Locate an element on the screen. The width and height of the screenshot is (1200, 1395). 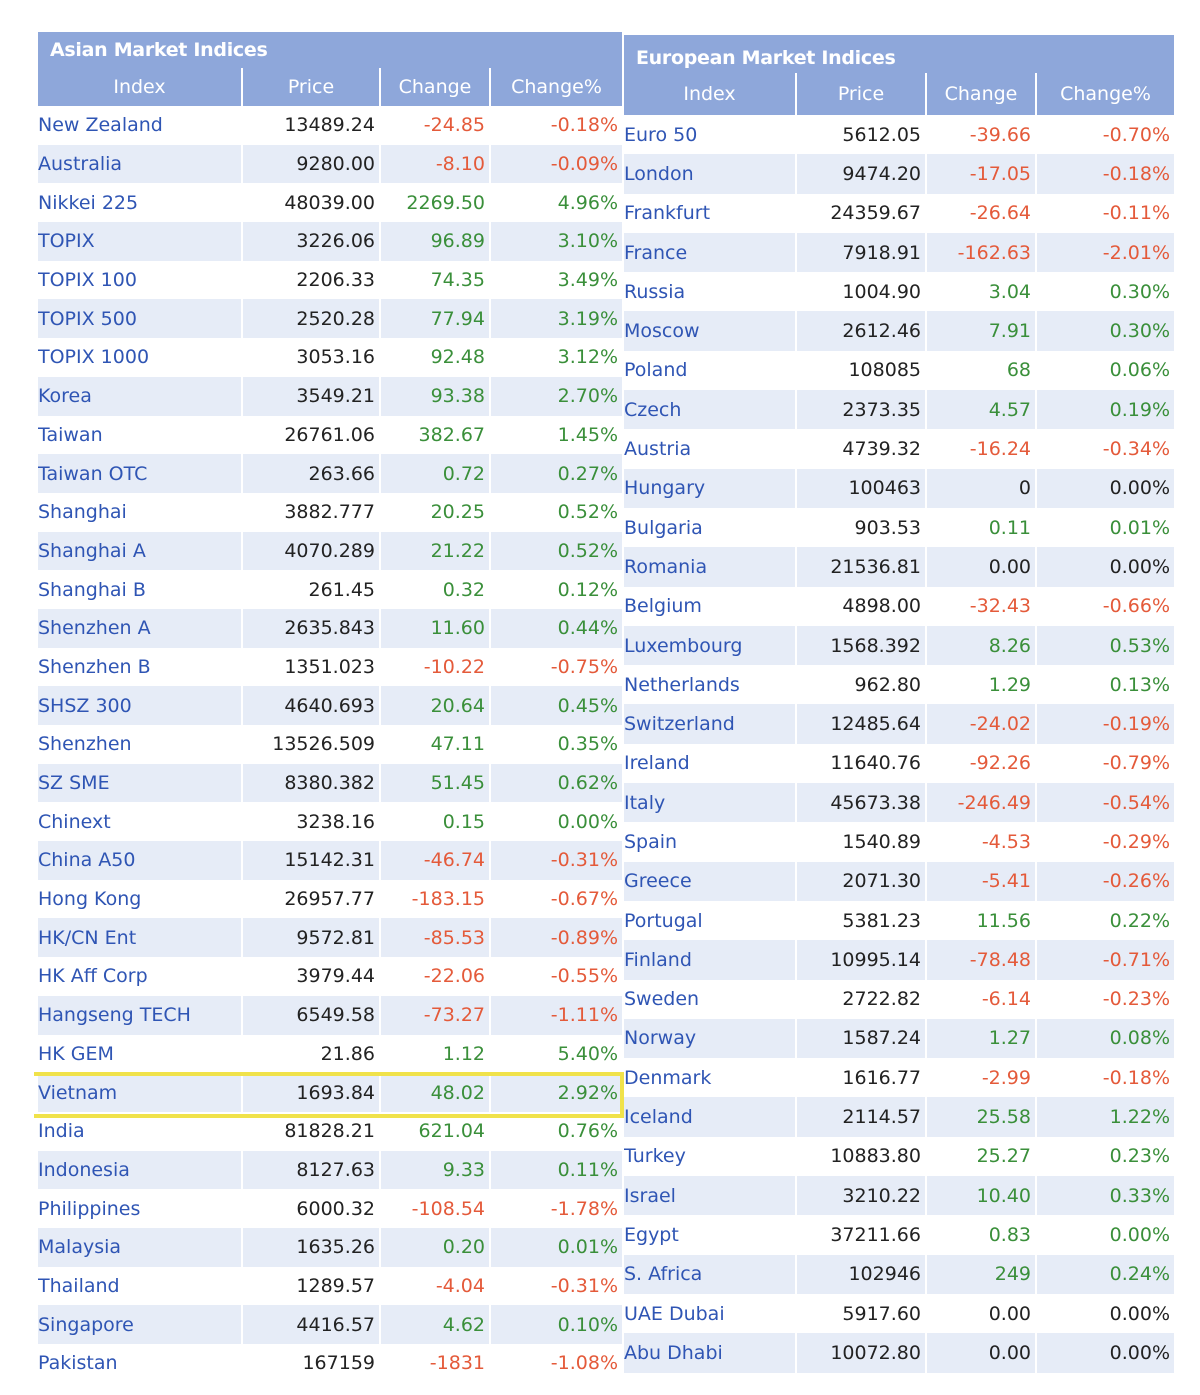
table-row: Israel 3210.22 10.40 0.33% is located at coordinates (899, 1196).